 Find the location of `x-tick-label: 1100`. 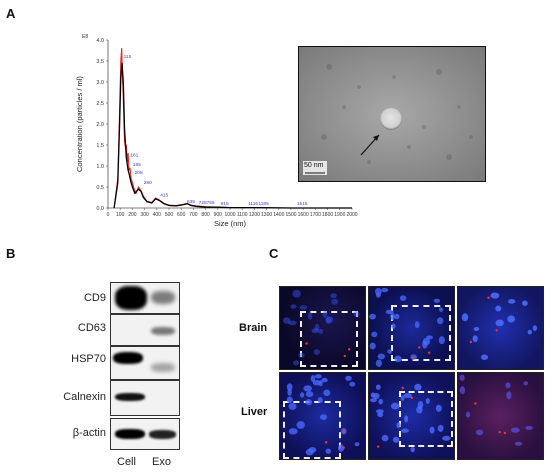

x-tick-label: 1100 is located at coordinates (242, 215).